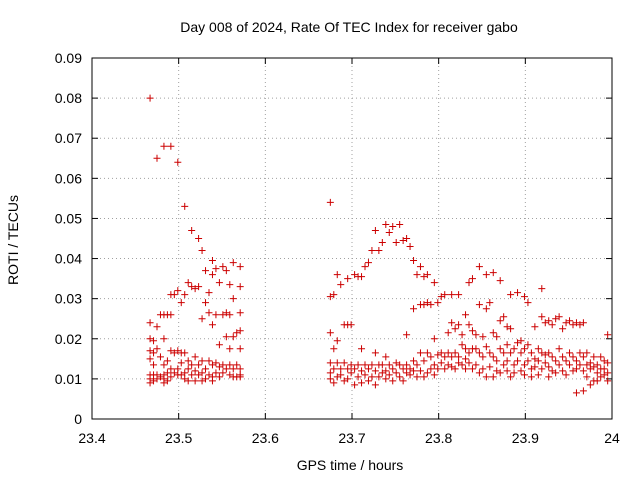 This screenshot has width=640, height=480. I want to click on x-tick-label: 23.7, so click(351, 438).